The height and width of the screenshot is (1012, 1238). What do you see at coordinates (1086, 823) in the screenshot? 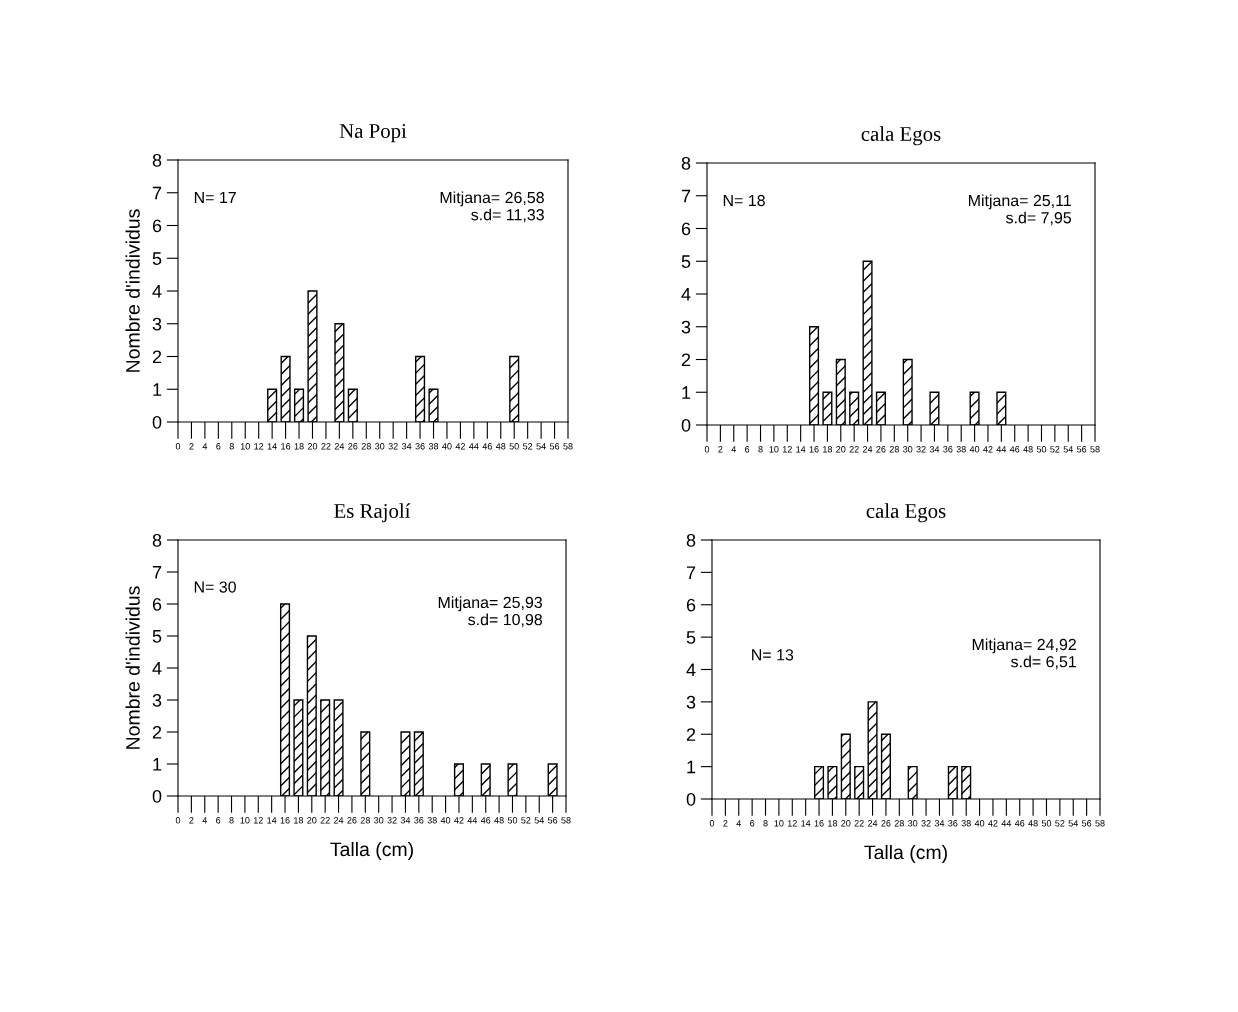
I see `x-tick-label: 56` at bounding box center [1086, 823].